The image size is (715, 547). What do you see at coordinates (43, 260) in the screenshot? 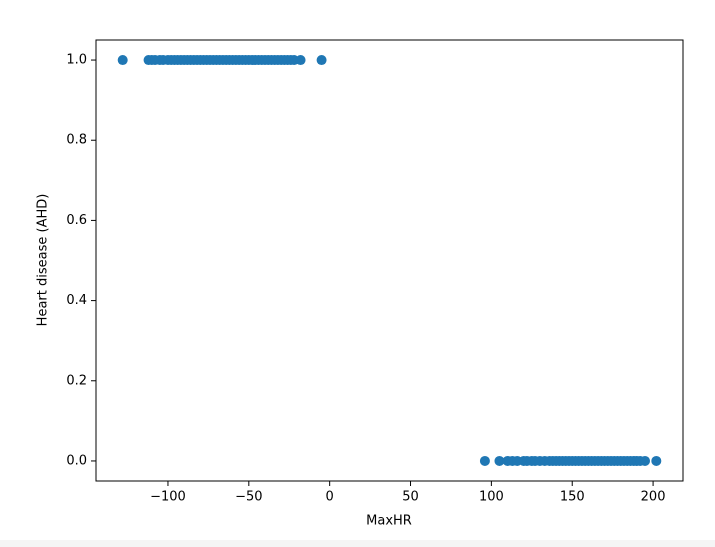
I see `y-axis-label: Heart disease (AHD)` at bounding box center [43, 260].